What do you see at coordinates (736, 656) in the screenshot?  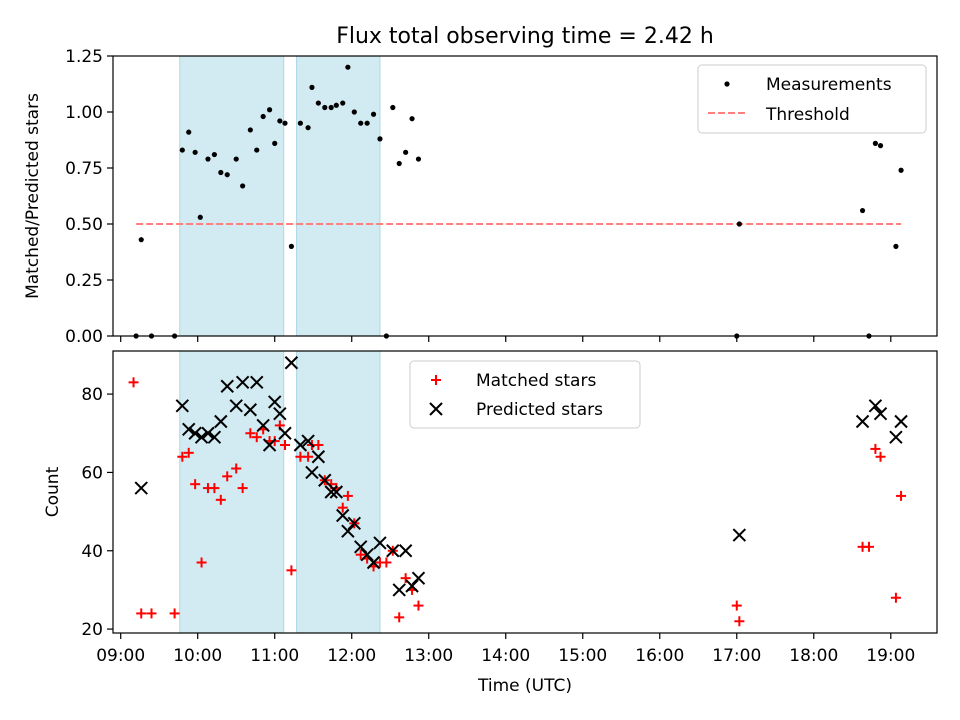 I see `x-tick-label: 17:00` at bounding box center [736, 656].